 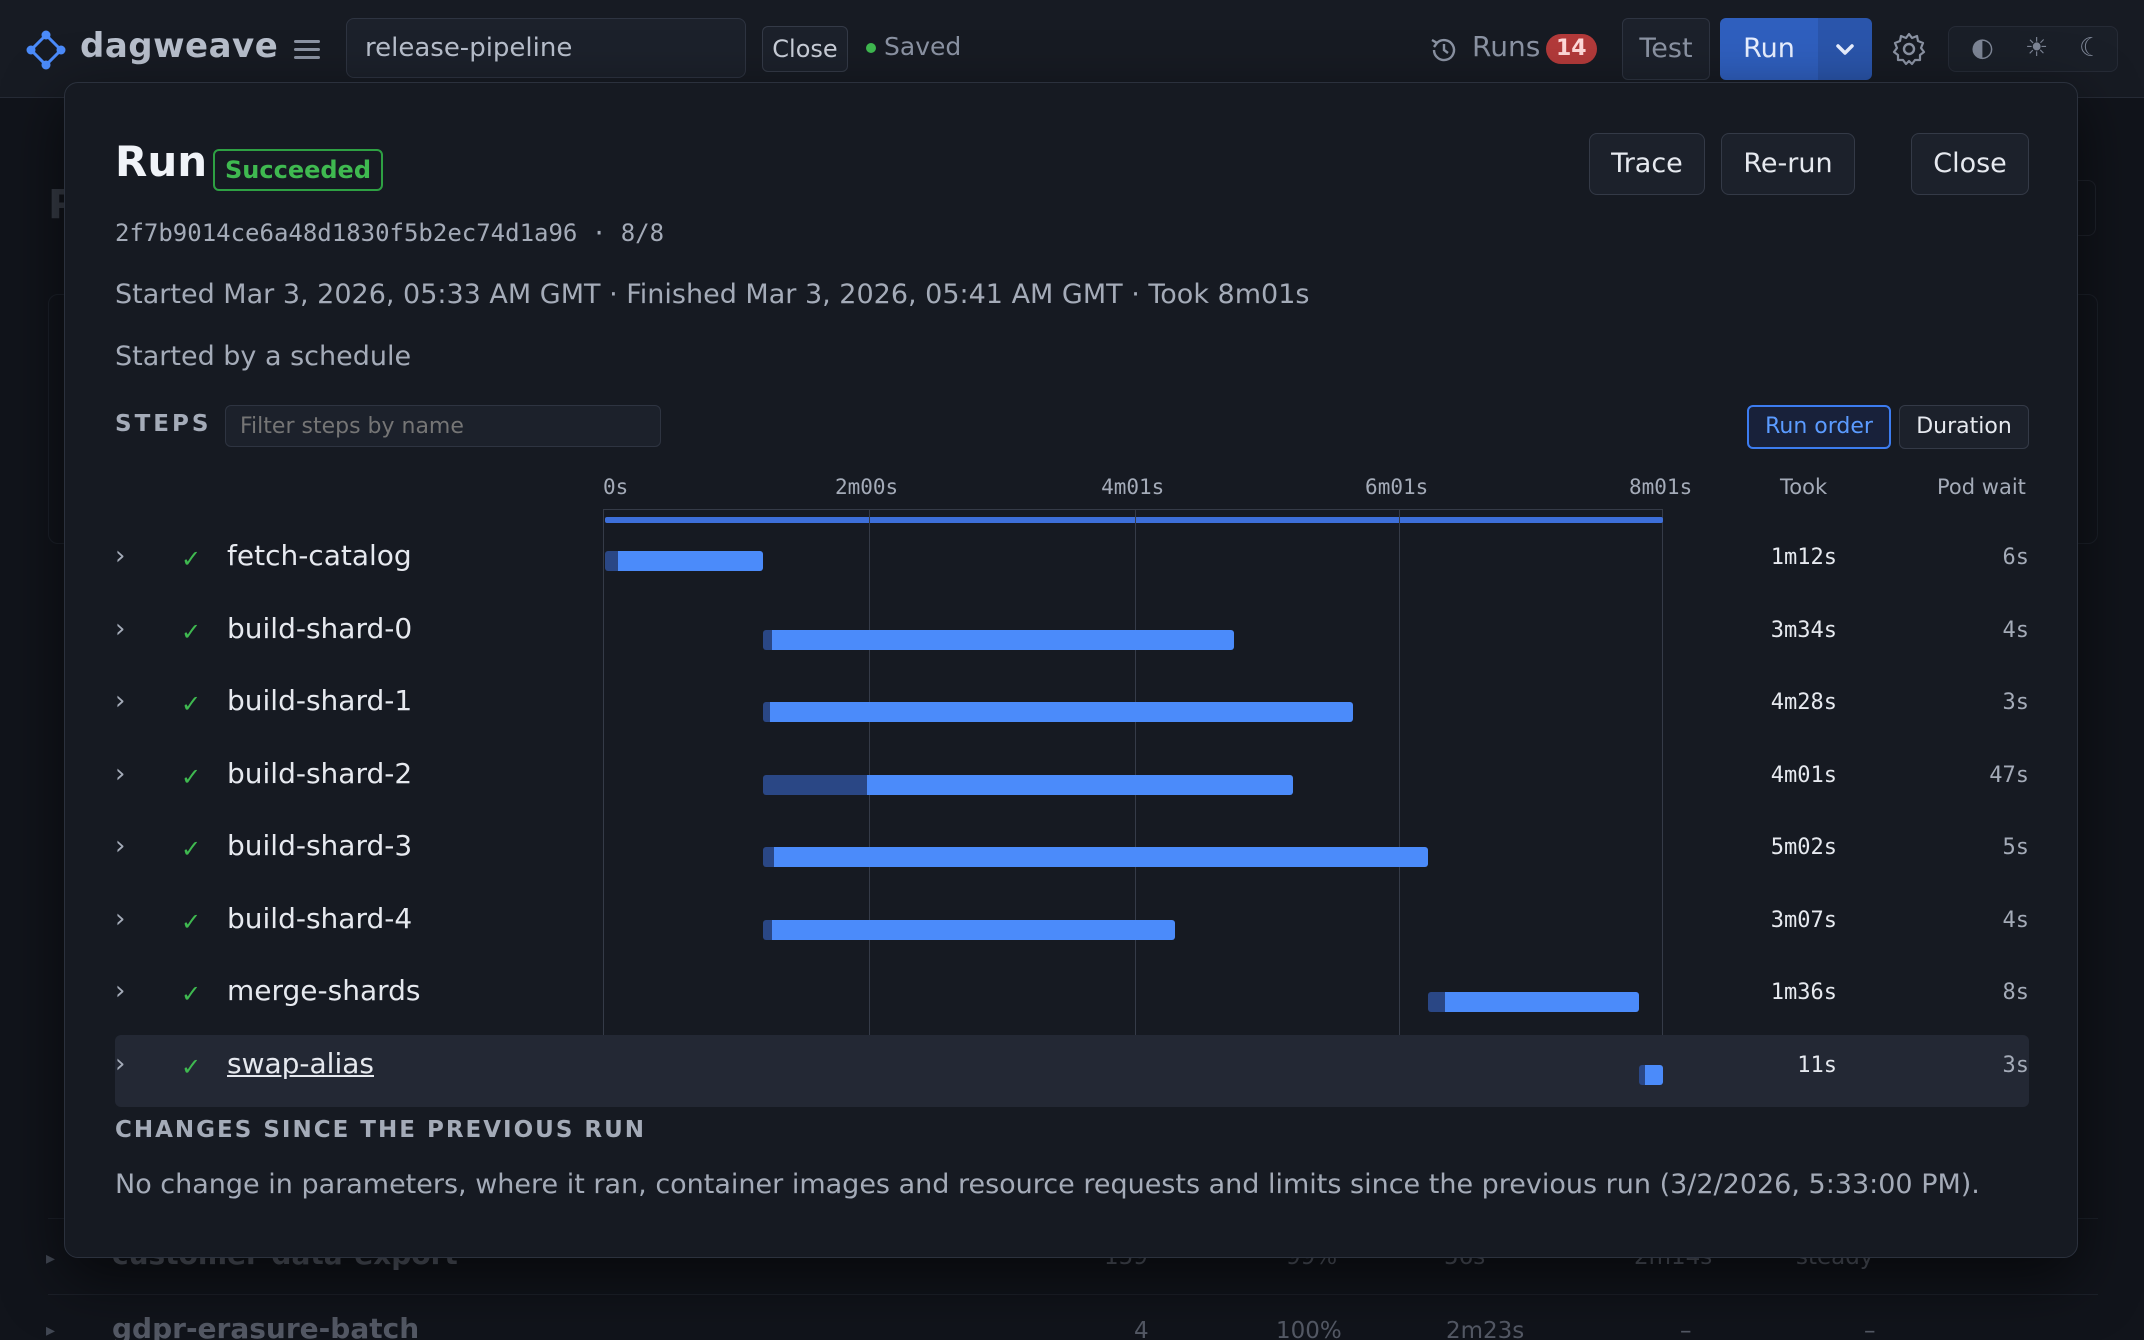 I want to click on timeline-tick-label: 6m01s, so click(x=1397, y=487).